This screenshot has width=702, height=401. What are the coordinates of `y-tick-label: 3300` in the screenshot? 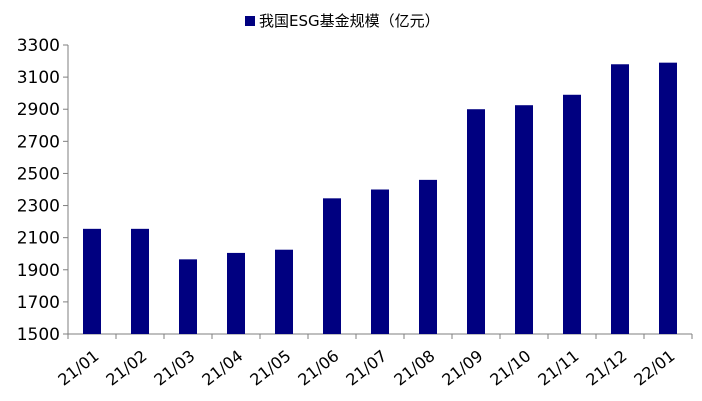 It's located at (38, 46).